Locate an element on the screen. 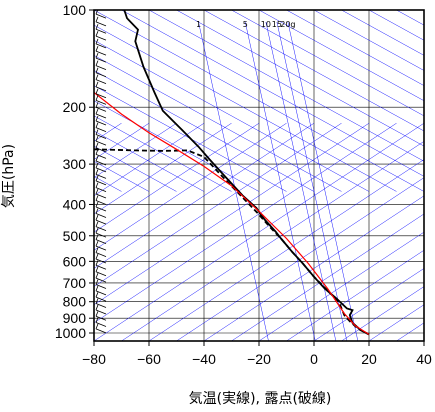 The image size is (435, 412). mixing-ratio-label: 15 is located at coordinates (277, 24).